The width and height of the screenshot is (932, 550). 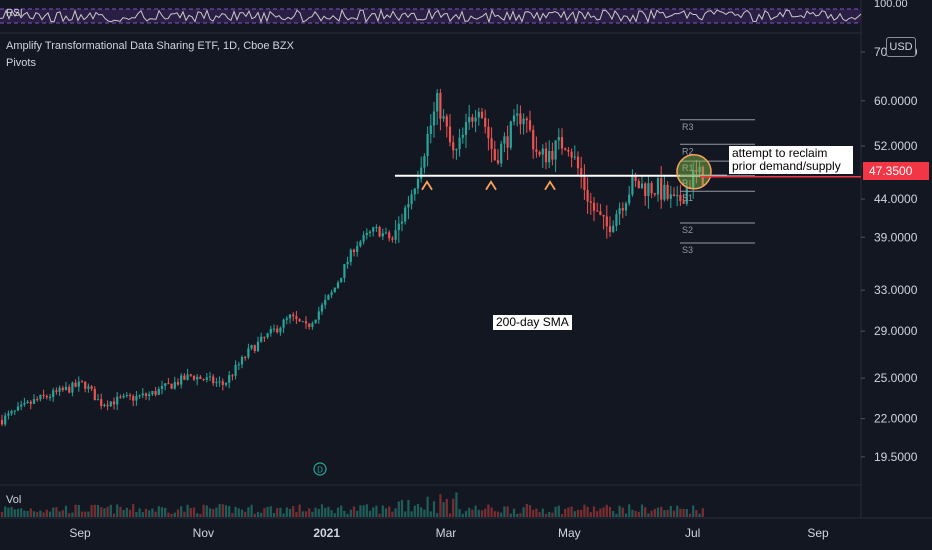 What do you see at coordinates (203, 533) in the screenshot?
I see `time-axis-tick: Nov` at bounding box center [203, 533].